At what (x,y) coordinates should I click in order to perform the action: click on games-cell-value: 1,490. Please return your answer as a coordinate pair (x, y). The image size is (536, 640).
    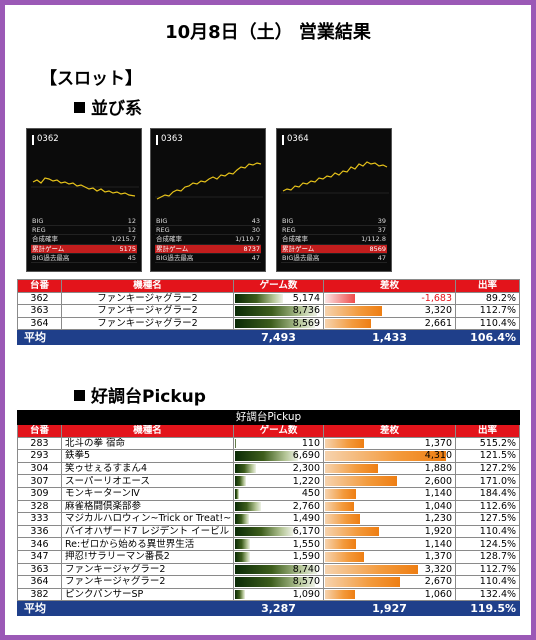
    Looking at the image, I should click on (306, 519).